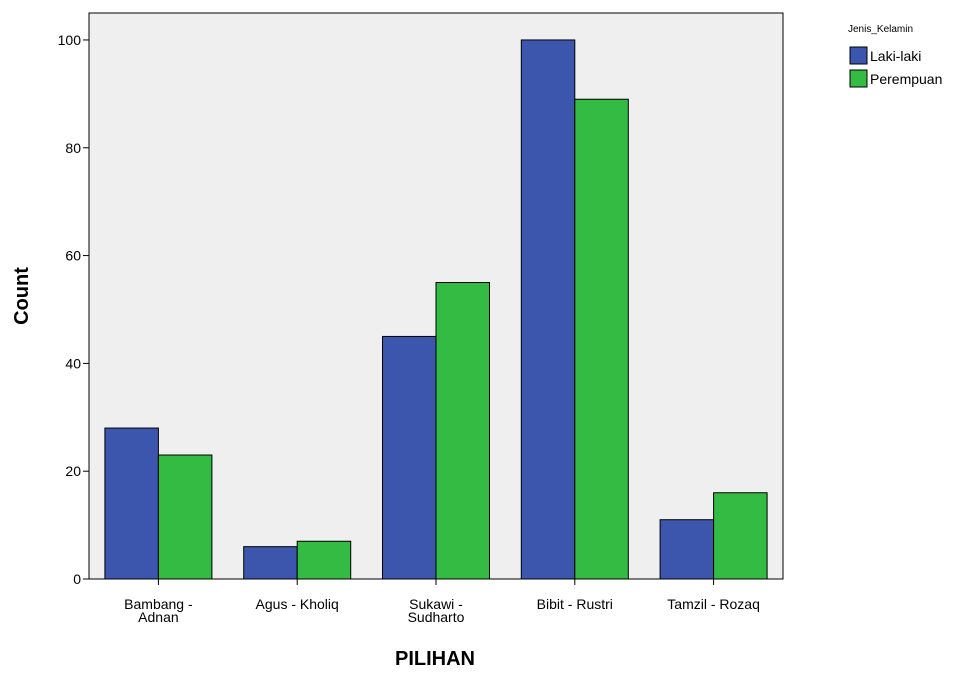 The width and height of the screenshot is (971, 678). I want to click on legend-label-perempuan: Perempuan, so click(906, 79).